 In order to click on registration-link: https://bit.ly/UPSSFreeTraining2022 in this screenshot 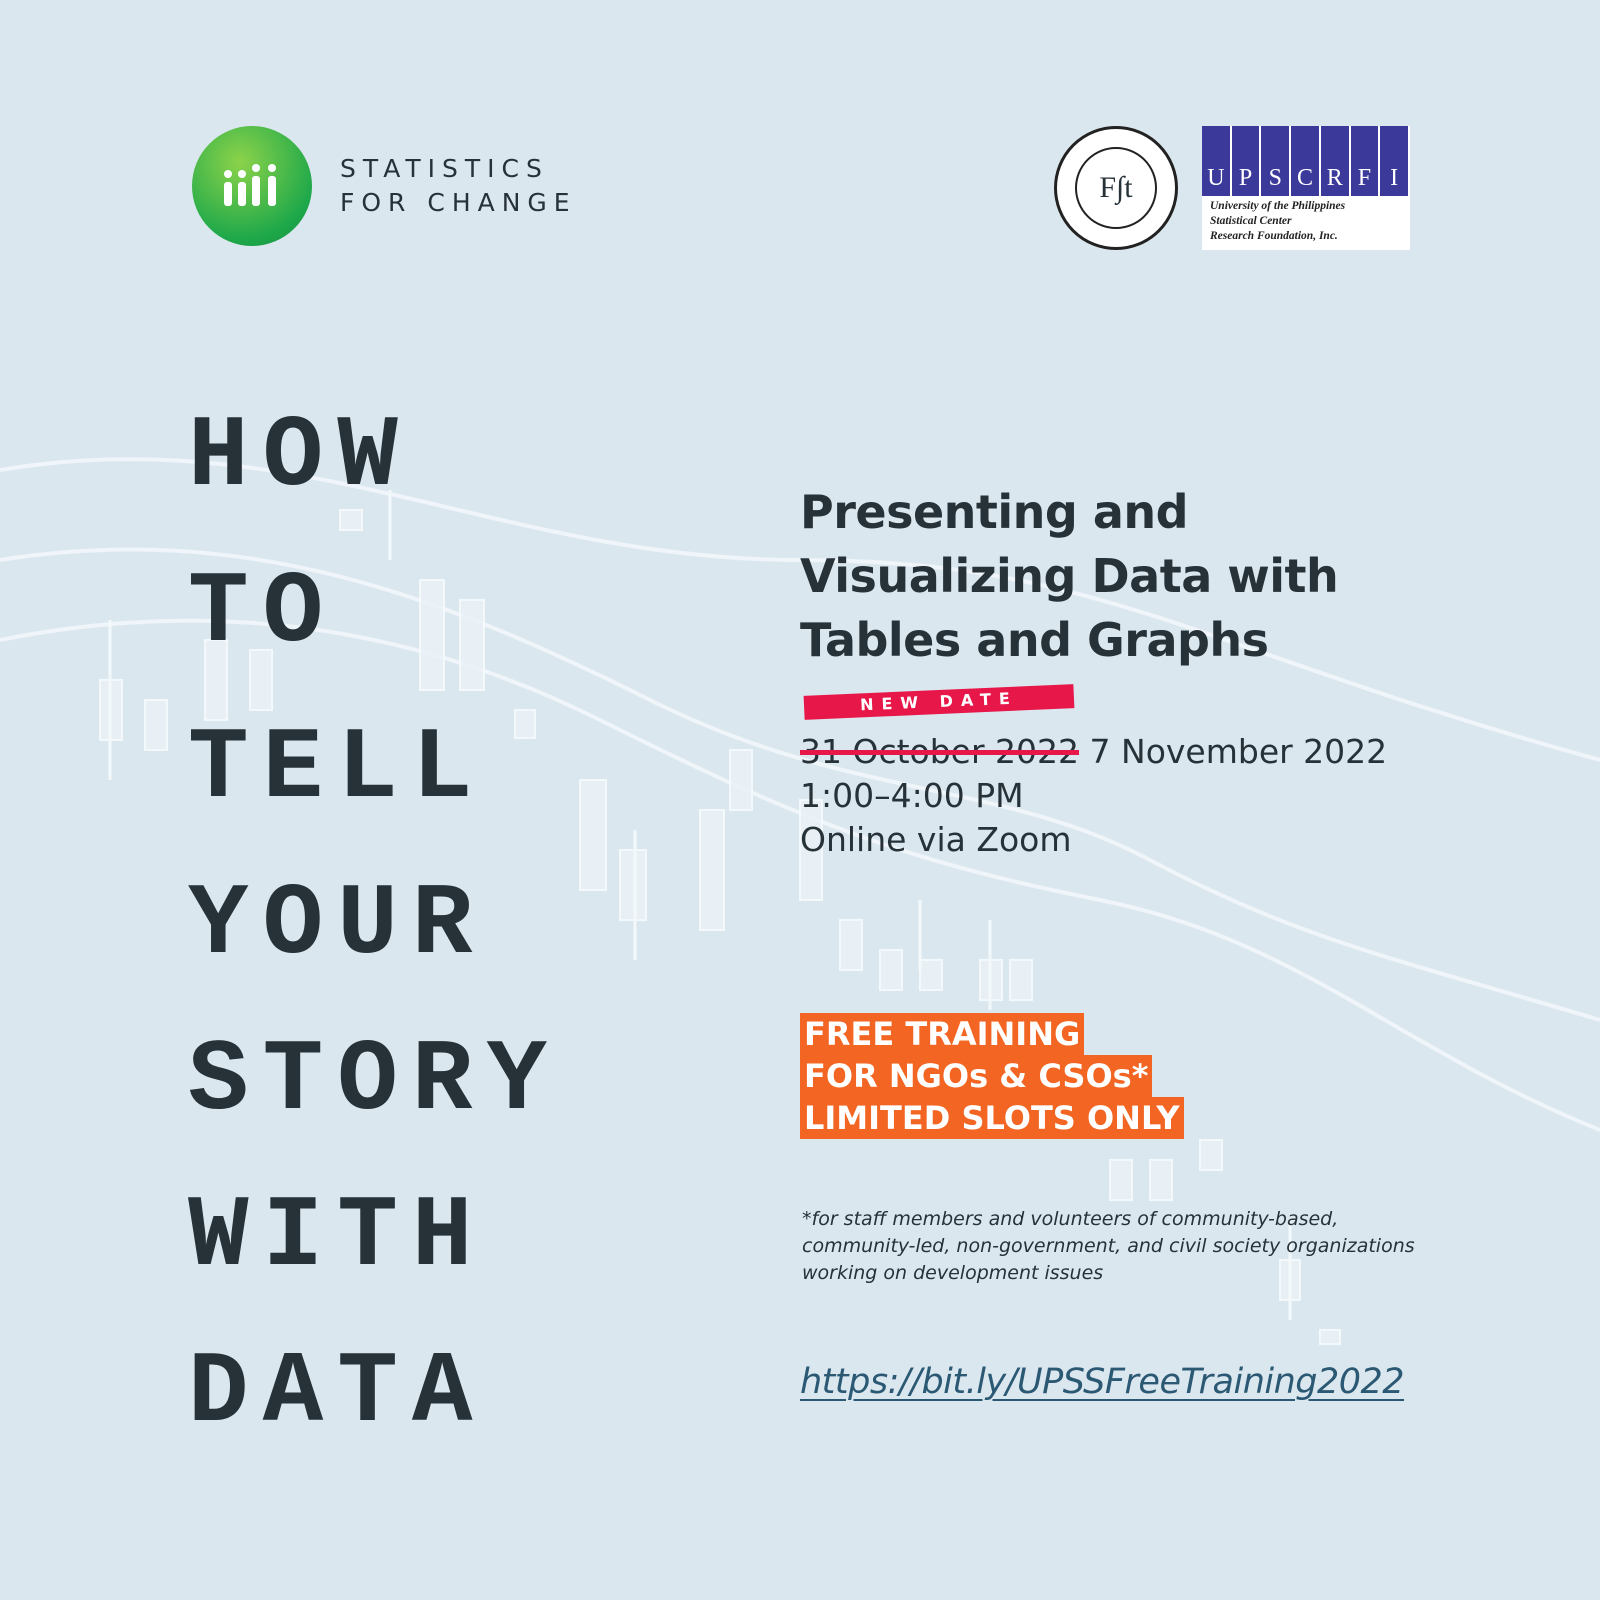, I will do `click(1102, 1382)`.